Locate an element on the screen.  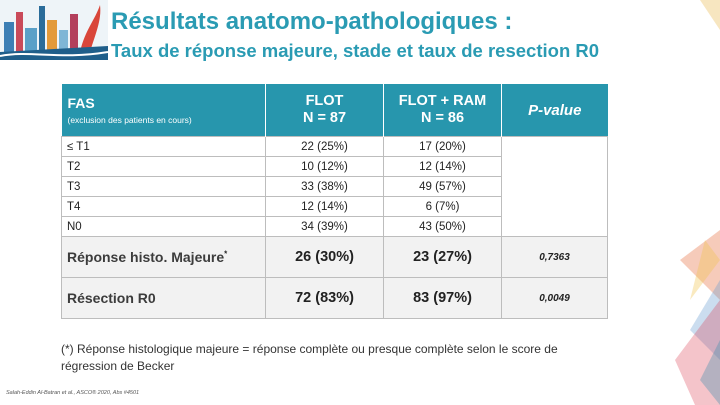
row-ram-value: 49 (57%) is located at coordinates (442, 186).